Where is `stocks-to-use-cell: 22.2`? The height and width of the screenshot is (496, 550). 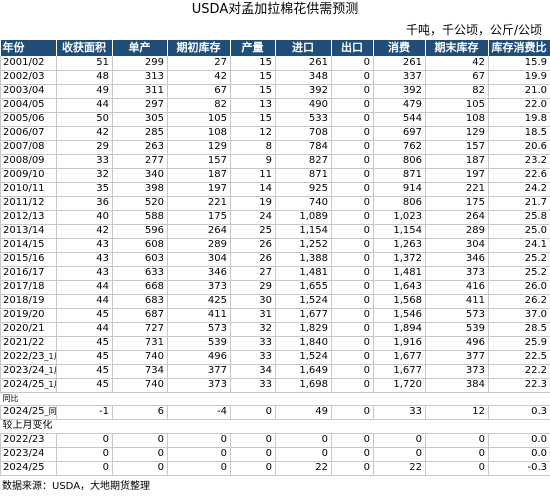
stocks-to-use-cell: 22.2 is located at coordinates (519, 371).